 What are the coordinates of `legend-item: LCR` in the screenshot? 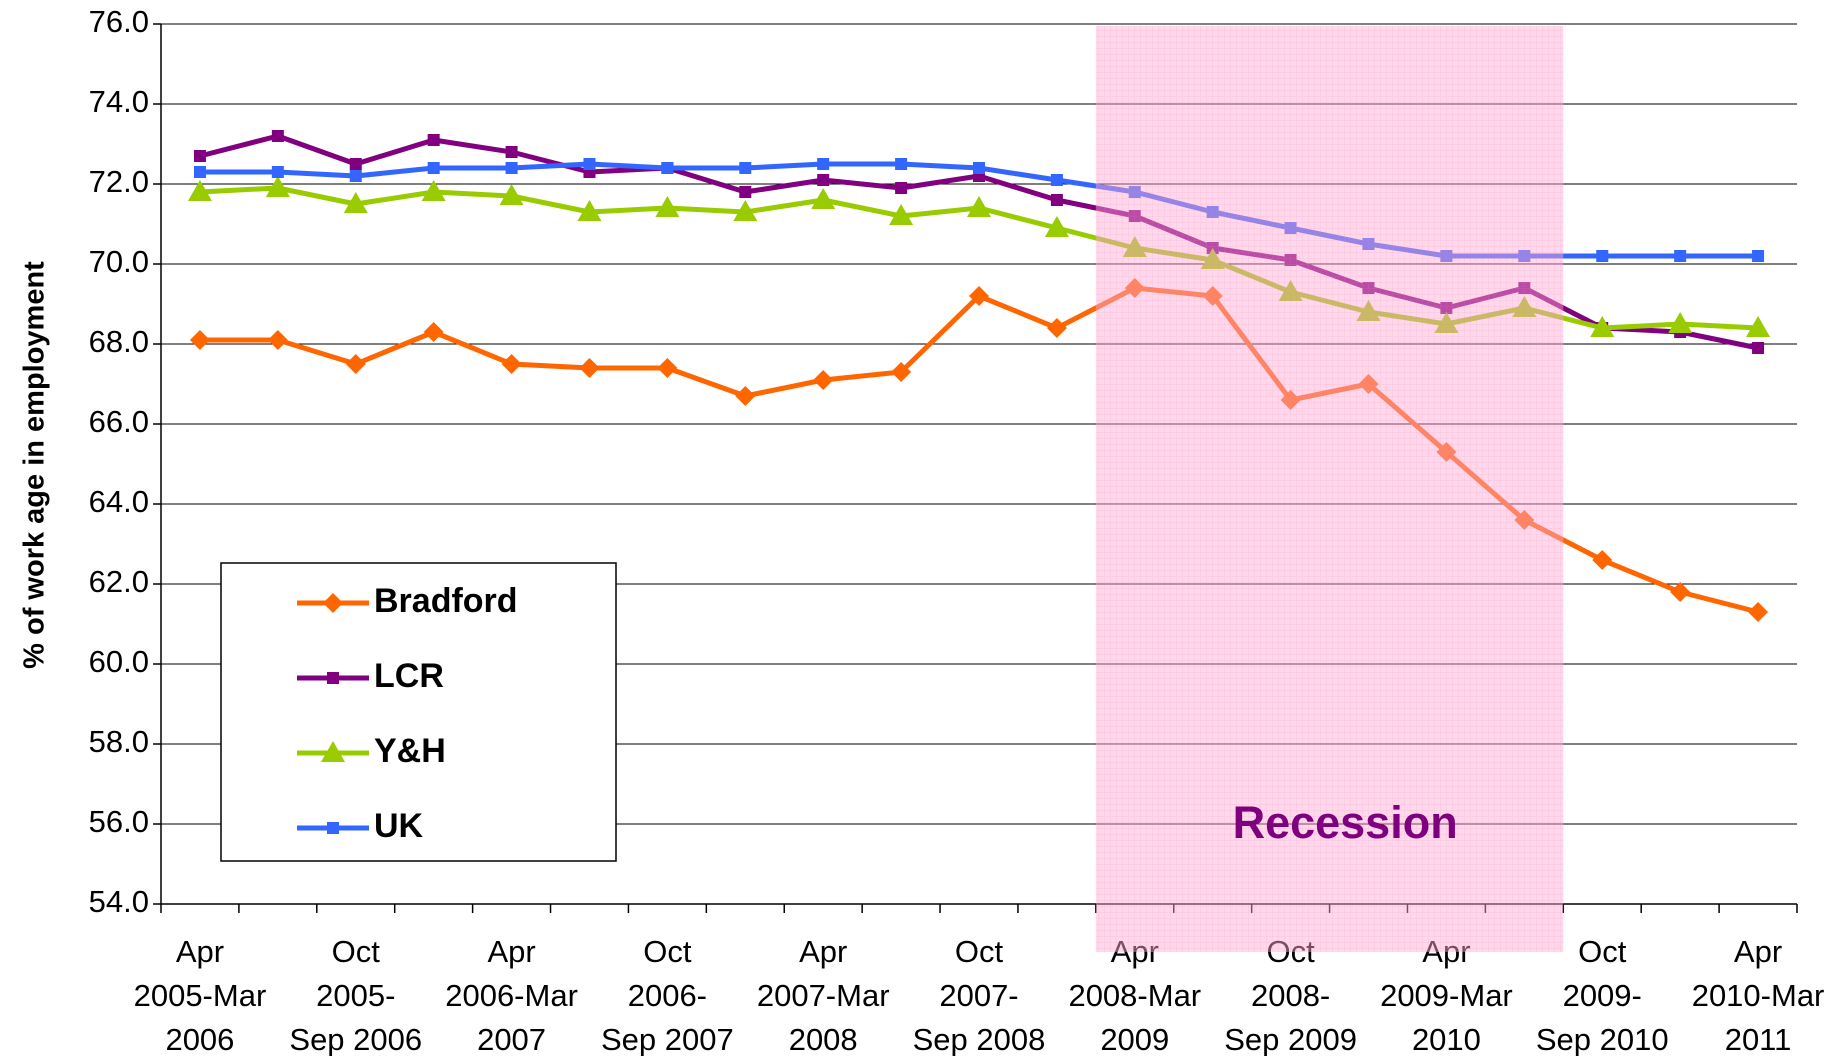 It's located at (370, 676).